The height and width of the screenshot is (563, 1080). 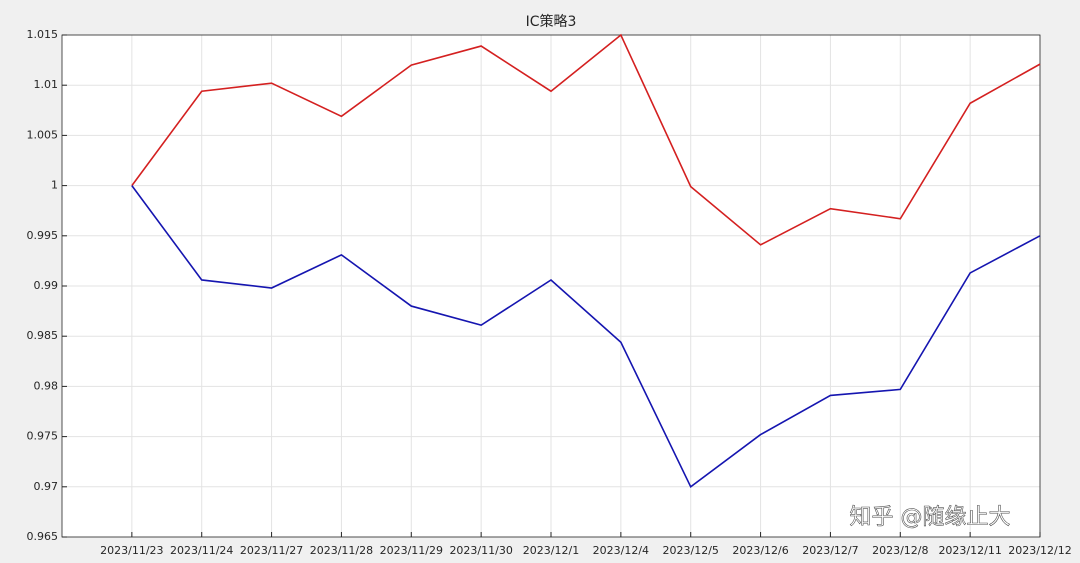 What do you see at coordinates (43, 335) in the screenshot?
I see `y-tick-label: 0.985` at bounding box center [43, 335].